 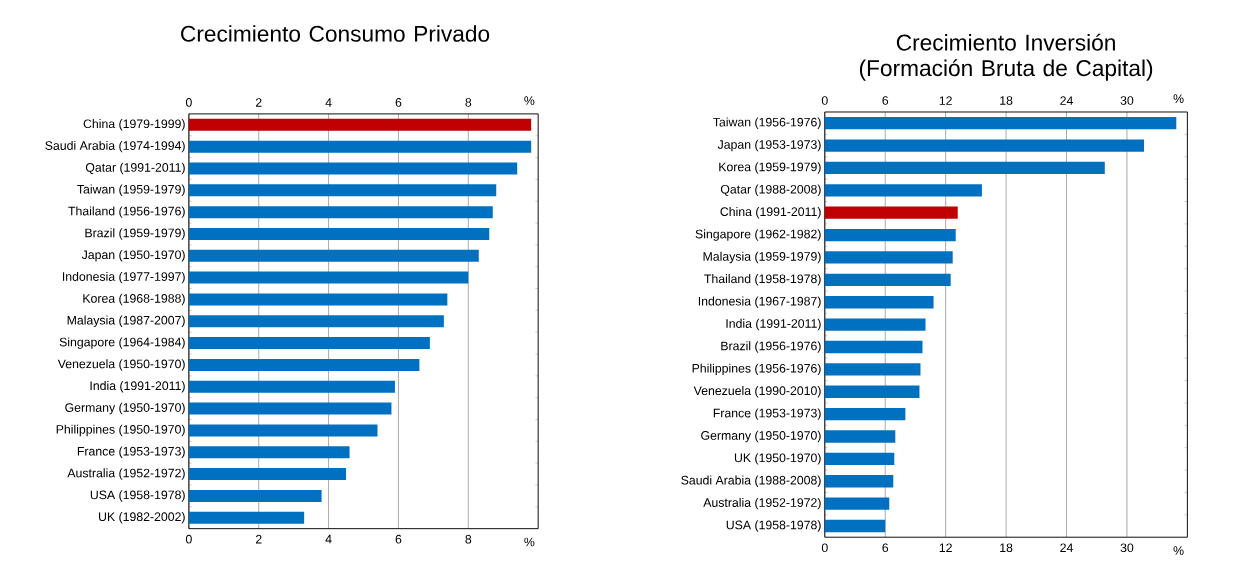 What do you see at coordinates (258, 102) in the screenshot?
I see `x2-tick-label: 2` at bounding box center [258, 102].